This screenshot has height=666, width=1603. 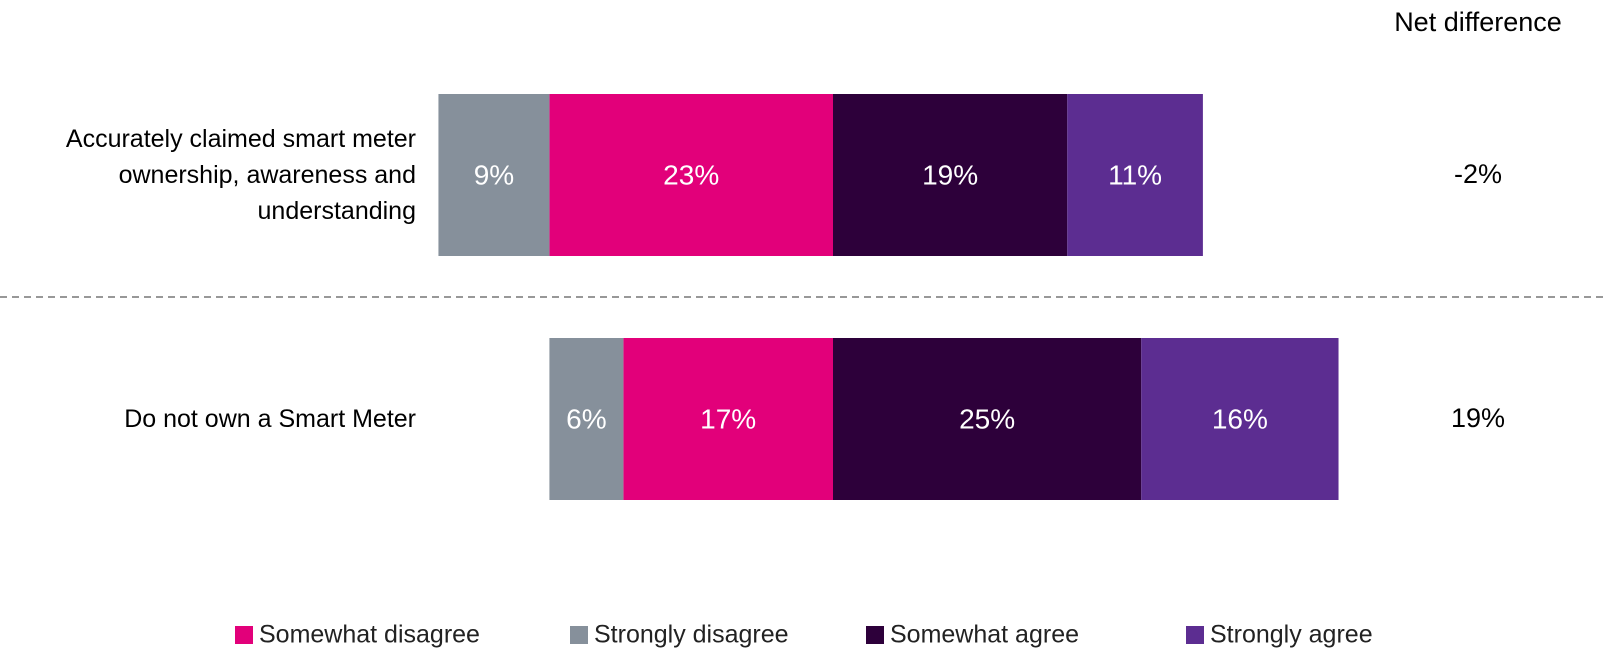 What do you see at coordinates (270, 419) in the screenshot?
I see `category-label: Do not own a Smart Meter` at bounding box center [270, 419].